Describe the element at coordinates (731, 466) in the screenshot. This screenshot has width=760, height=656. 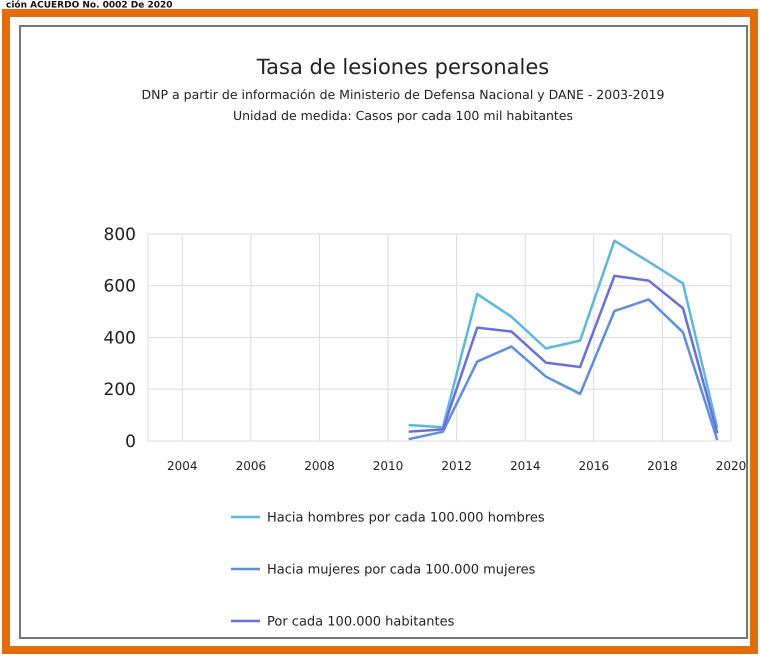
I see `x-tick-label: 2020` at that location.